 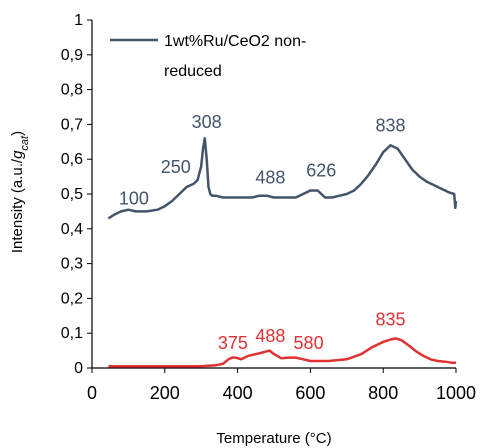 I want to click on y-tick-label: 0,5, so click(x=72, y=194).